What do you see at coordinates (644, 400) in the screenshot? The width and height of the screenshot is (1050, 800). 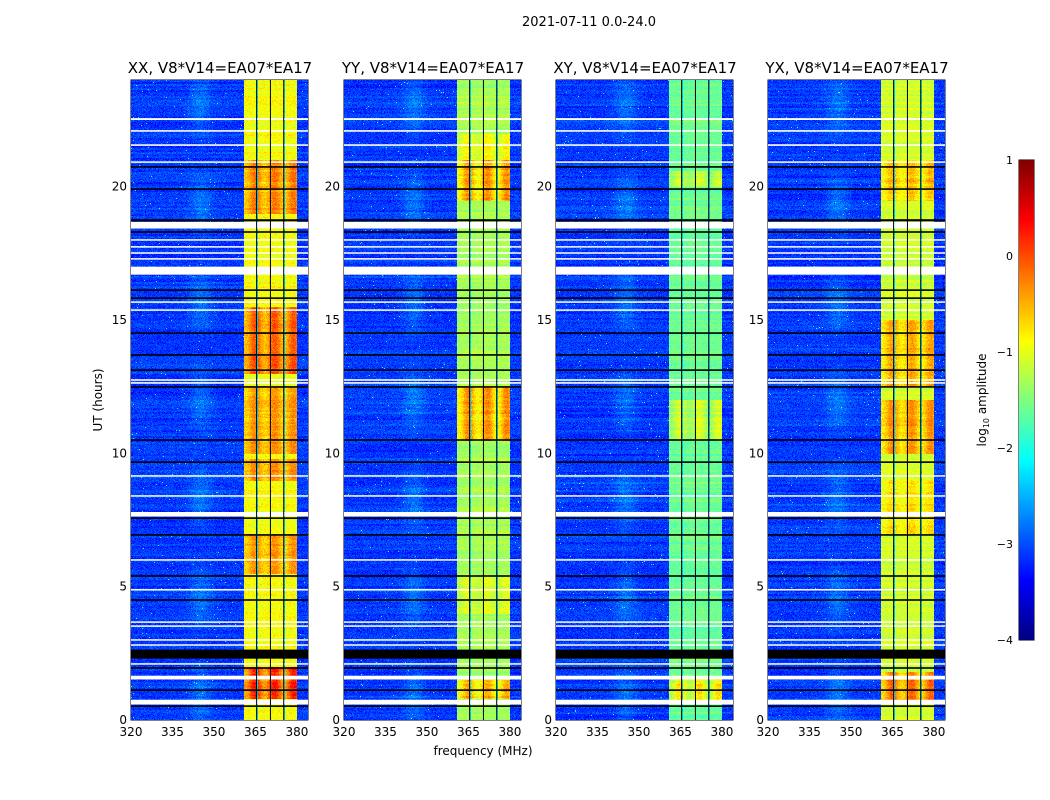 I see `heatmap-xy` at bounding box center [644, 400].